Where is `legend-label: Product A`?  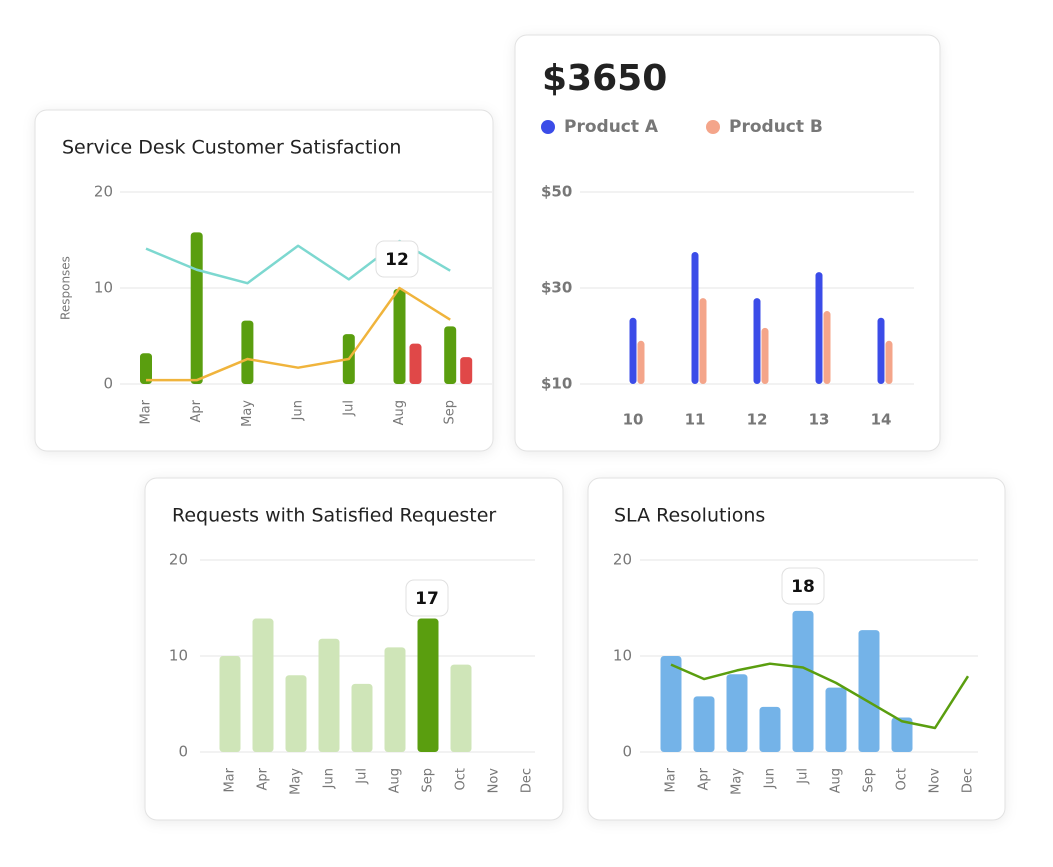
legend-label: Product A is located at coordinates (611, 127).